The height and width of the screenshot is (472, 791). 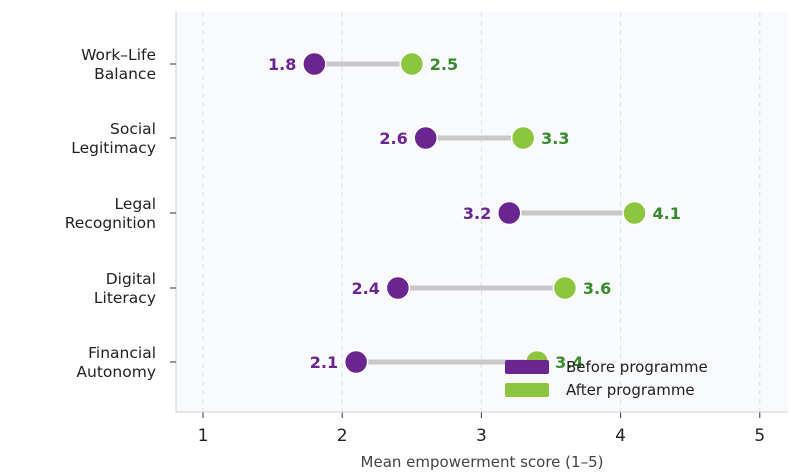 What do you see at coordinates (759, 436) in the screenshot?
I see `x-tick-label: 5` at bounding box center [759, 436].